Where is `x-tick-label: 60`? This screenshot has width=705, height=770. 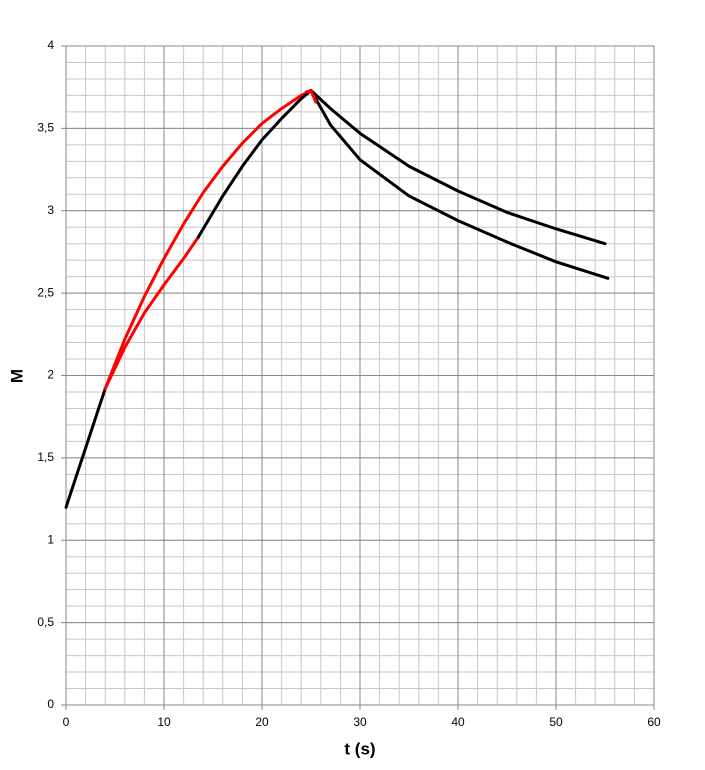
x-tick-label: 60 is located at coordinates (654, 722).